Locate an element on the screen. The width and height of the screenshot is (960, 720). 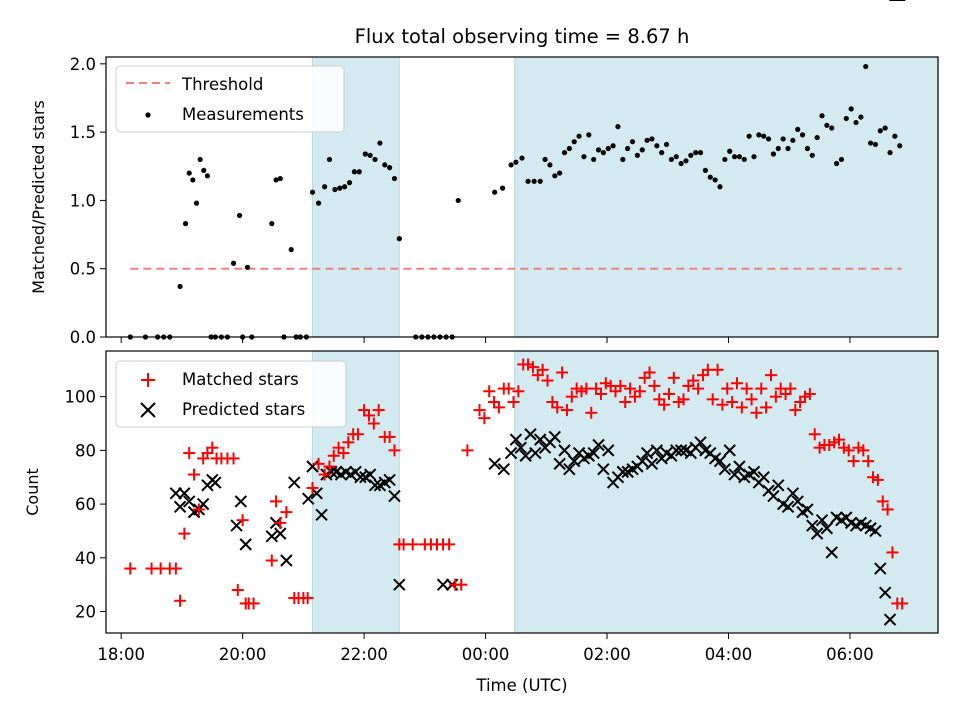
bottom-y-tick-label: 20 is located at coordinates (85, 612).